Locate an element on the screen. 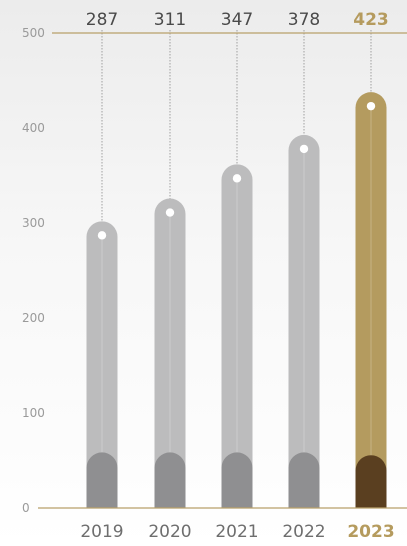  x-axis-labels: 2019 2020 2021 2022 2023 is located at coordinates (237, 532).